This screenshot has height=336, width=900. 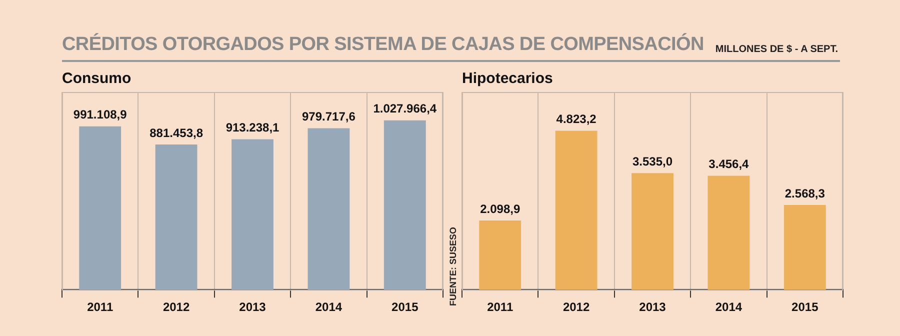 What do you see at coordinates (500, 209) in the screenshot?
I see `data-label: 2.098,9` at bounding box center [500, 209].